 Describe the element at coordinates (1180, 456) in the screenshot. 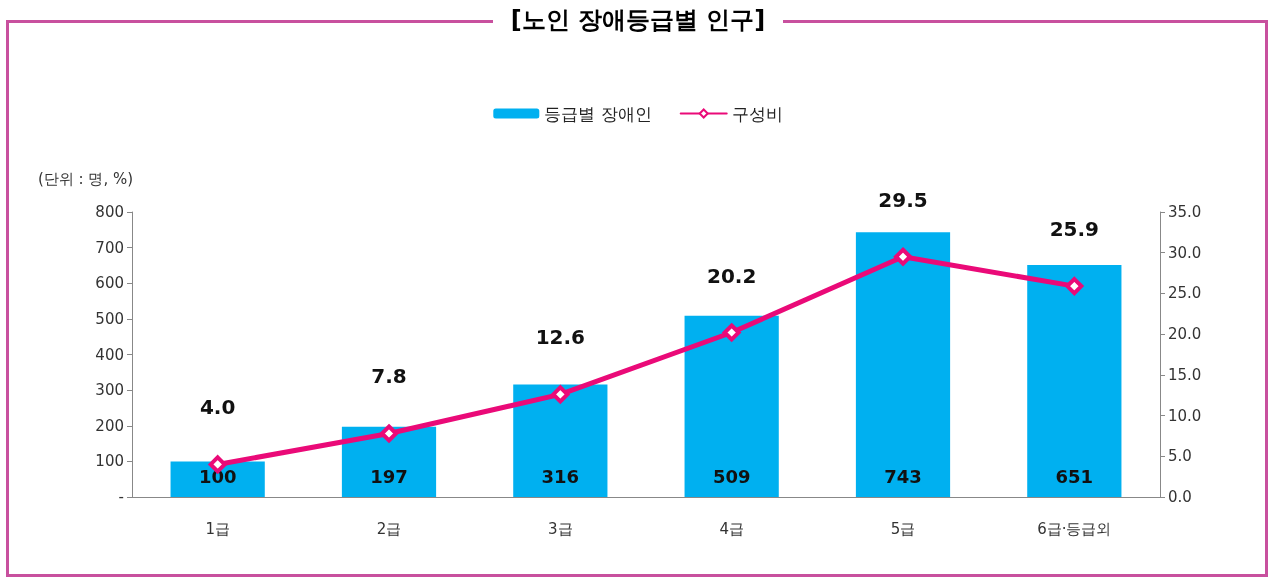

I see `y2-tick-label: 5.0` at that location.